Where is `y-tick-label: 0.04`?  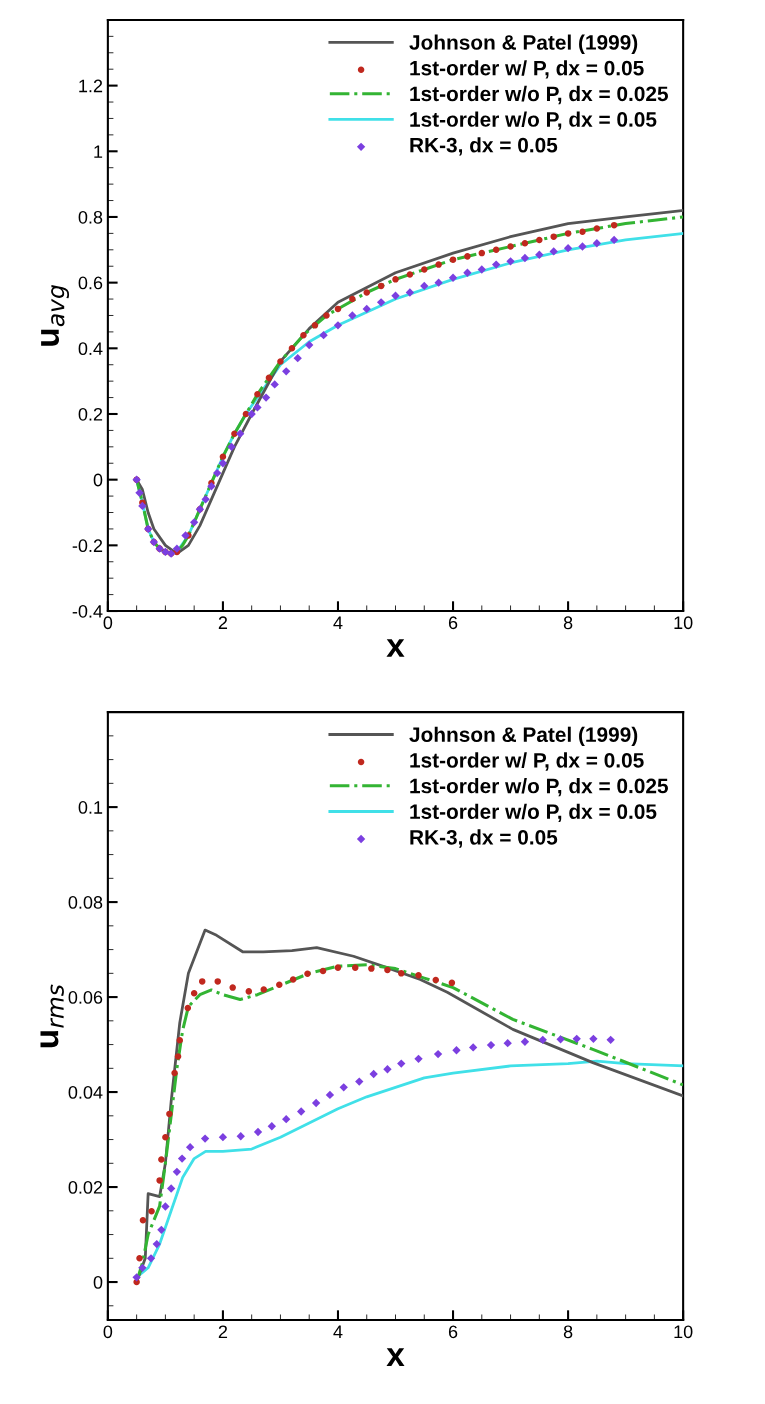
y-tick-label: 0.04 is located at coordinates (85, 1092).